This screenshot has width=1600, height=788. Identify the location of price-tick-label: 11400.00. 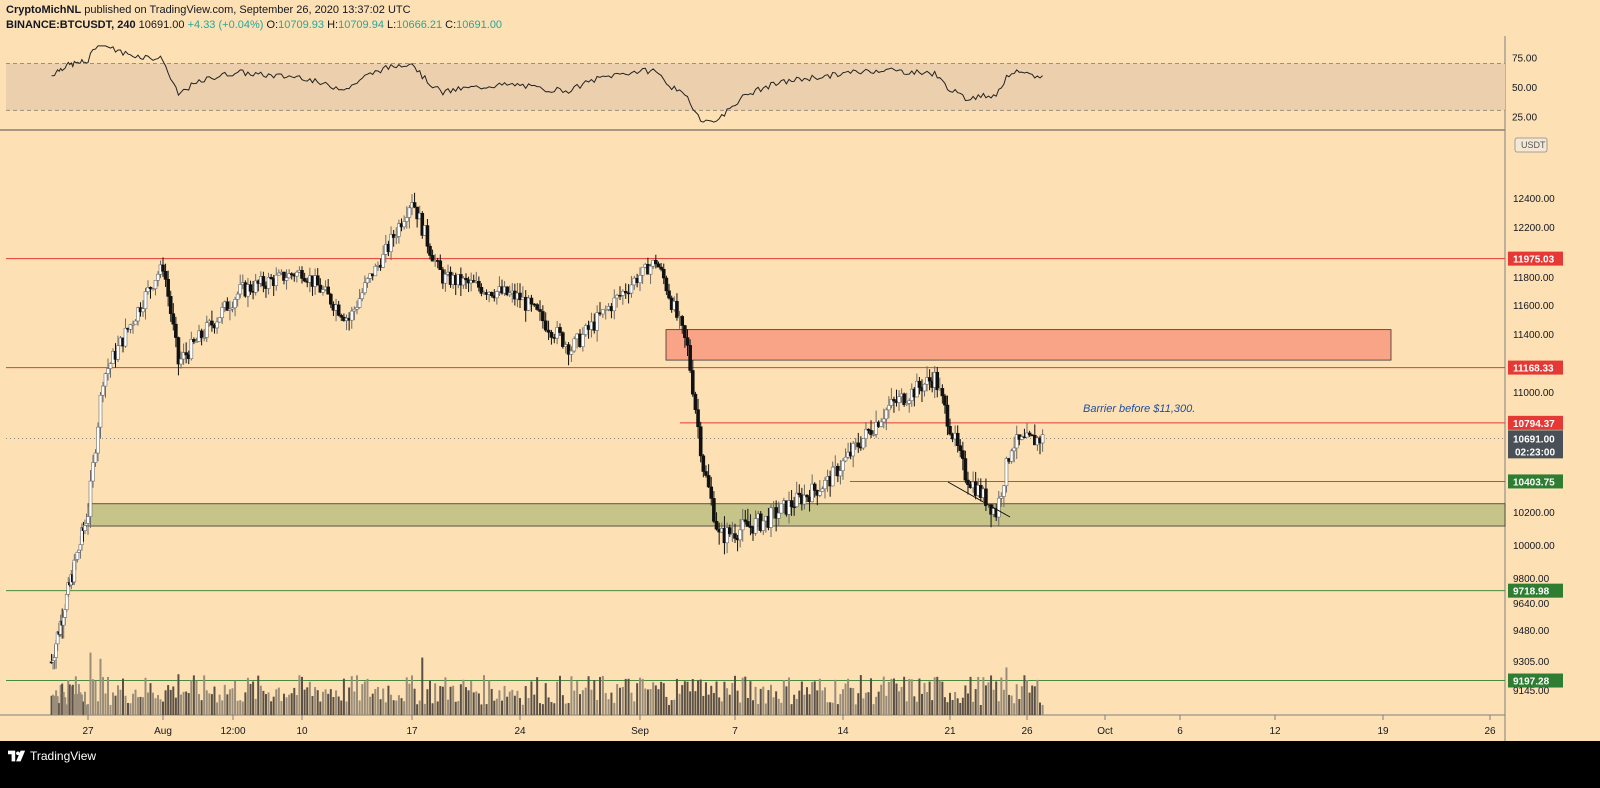
(1533, 335).